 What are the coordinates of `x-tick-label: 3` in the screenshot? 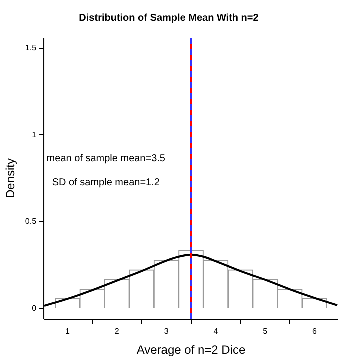 It's located at (167, 331).